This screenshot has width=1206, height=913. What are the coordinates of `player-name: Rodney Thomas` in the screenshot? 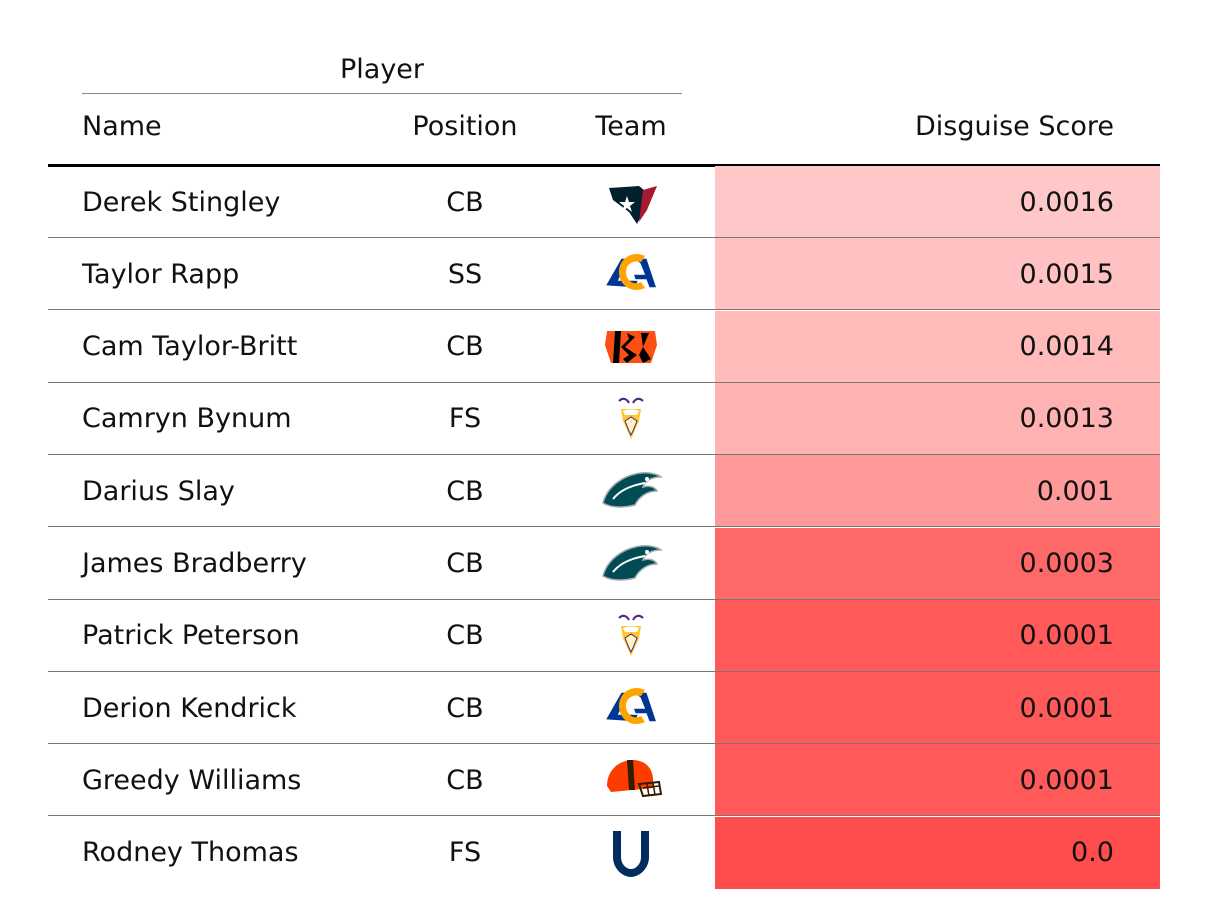 It's located at (190, 853).